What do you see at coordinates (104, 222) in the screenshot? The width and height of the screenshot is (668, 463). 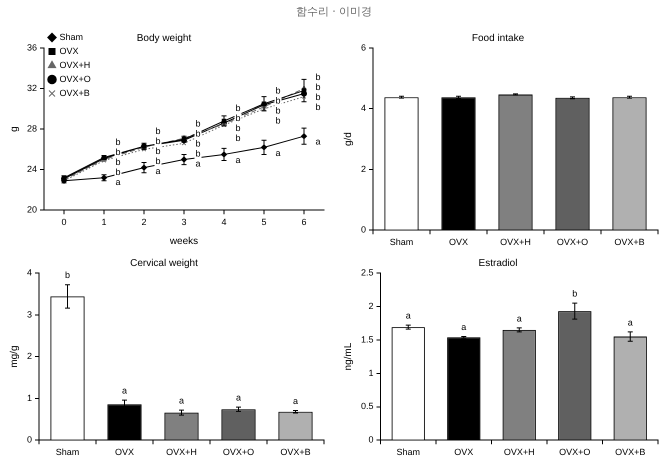 I see `x-tick-label: 1` at bounding box center [104, 222].